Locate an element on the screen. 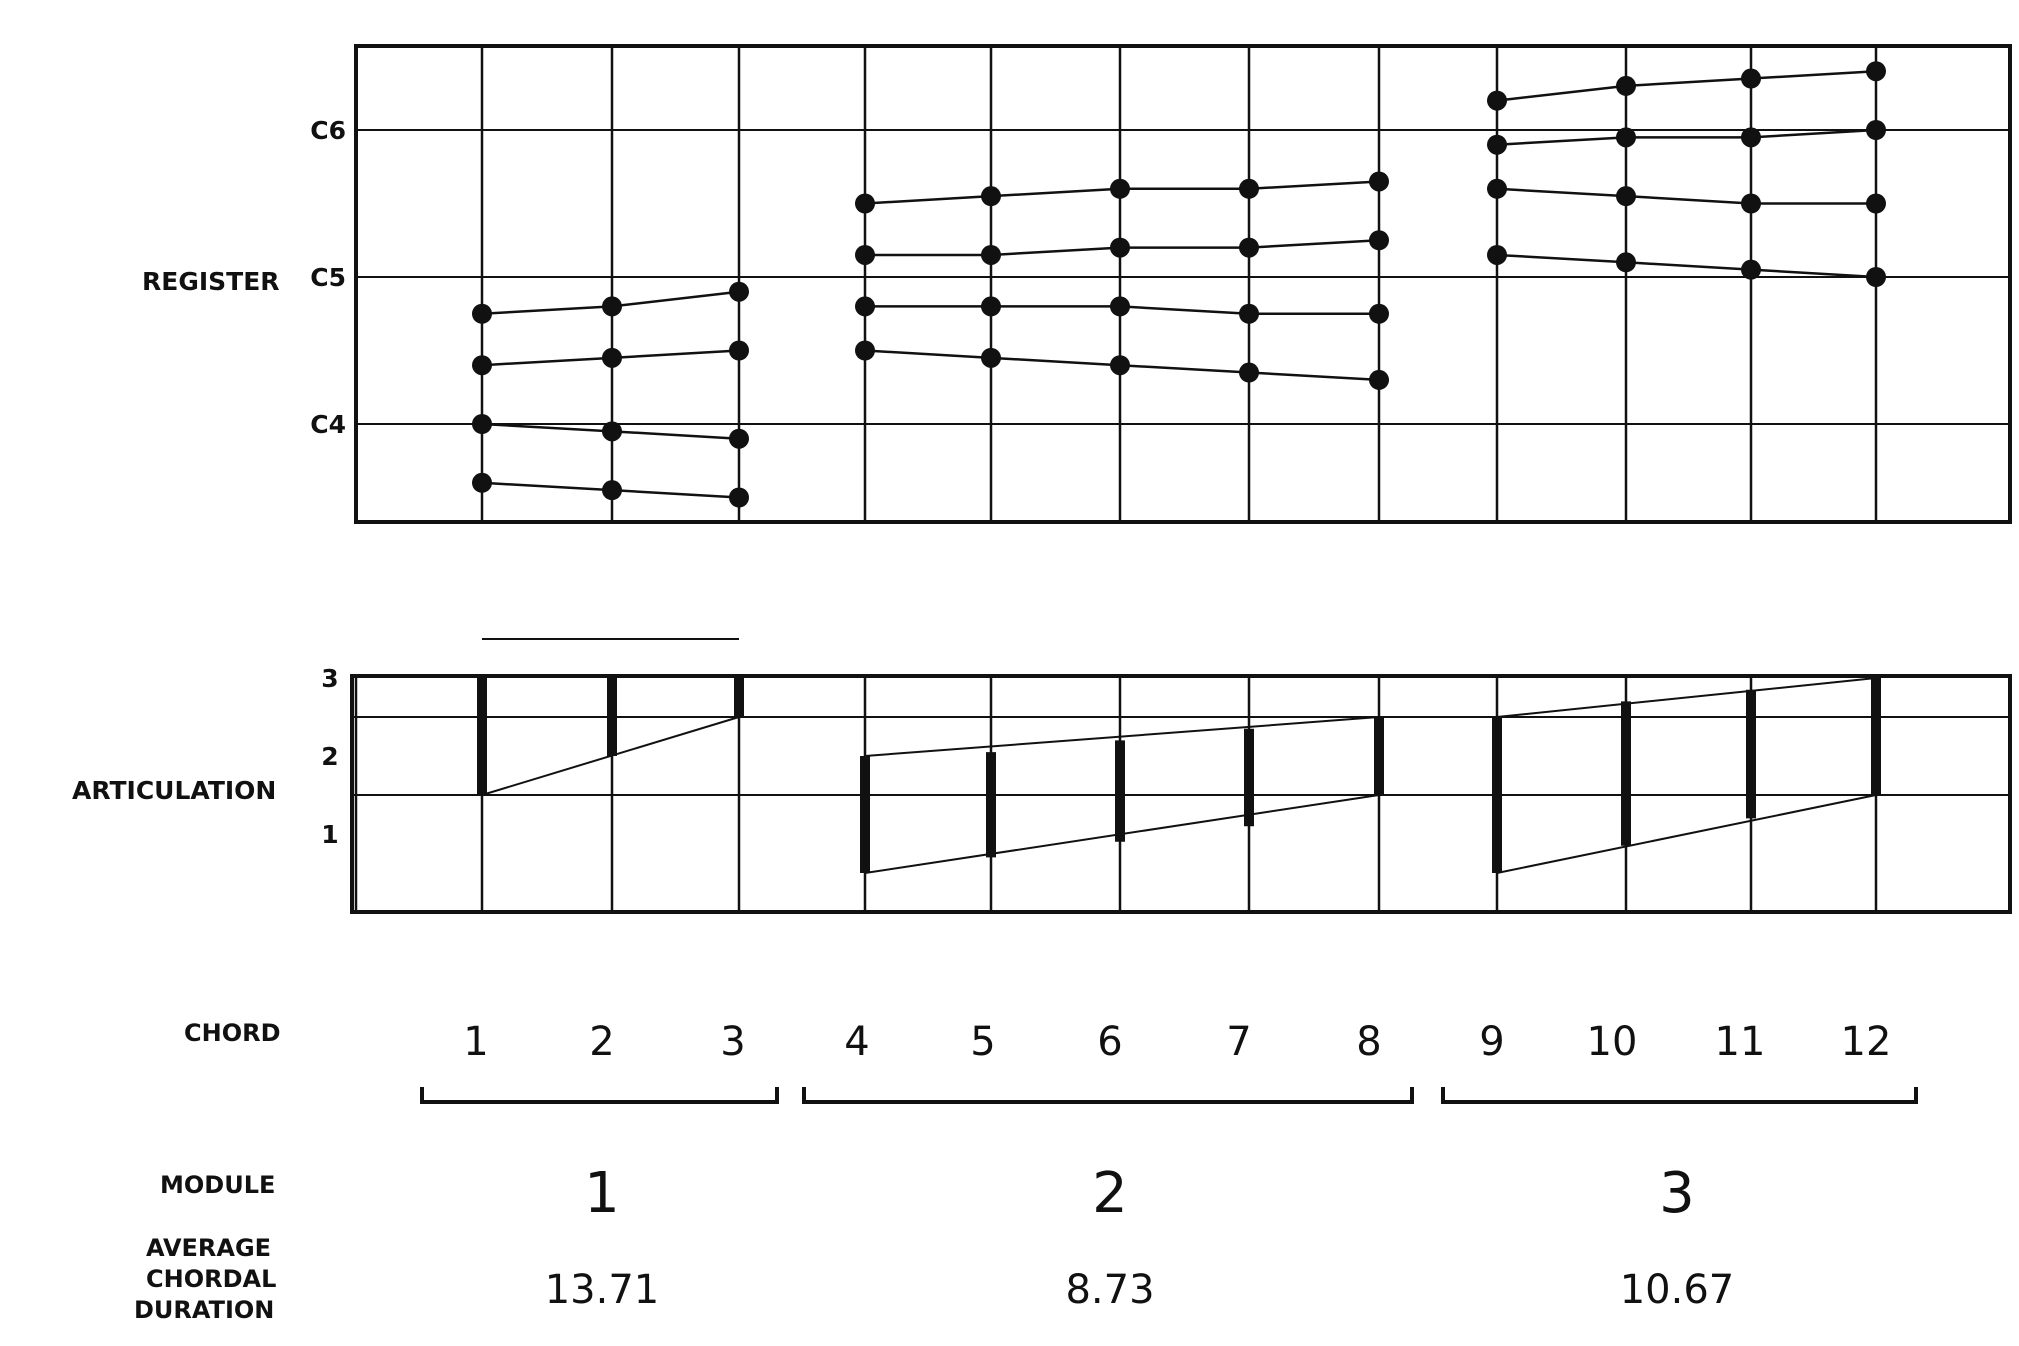 This screenshot has height=1346, width=2019. articulation-grid is located at coordinates (1181, 794).